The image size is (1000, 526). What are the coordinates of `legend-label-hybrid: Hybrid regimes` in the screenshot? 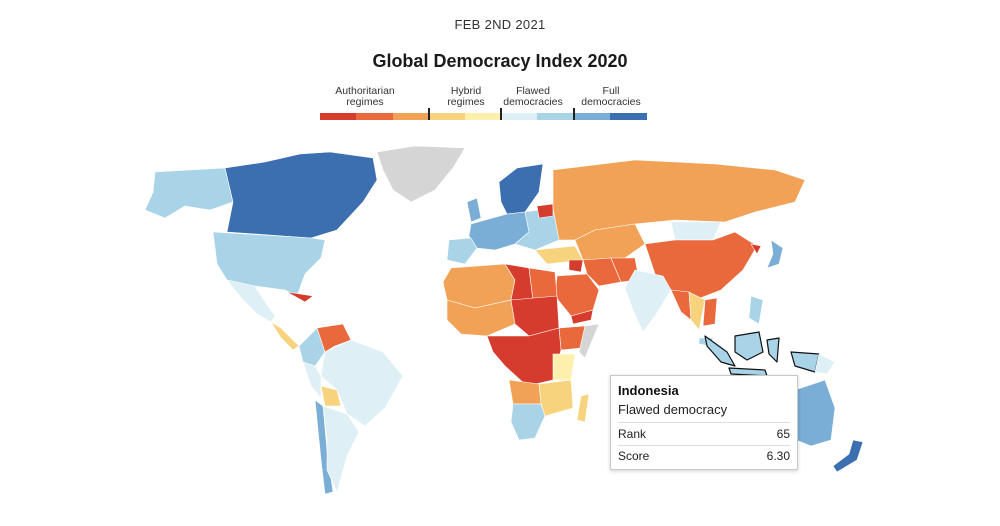 It's located at (466, 96).